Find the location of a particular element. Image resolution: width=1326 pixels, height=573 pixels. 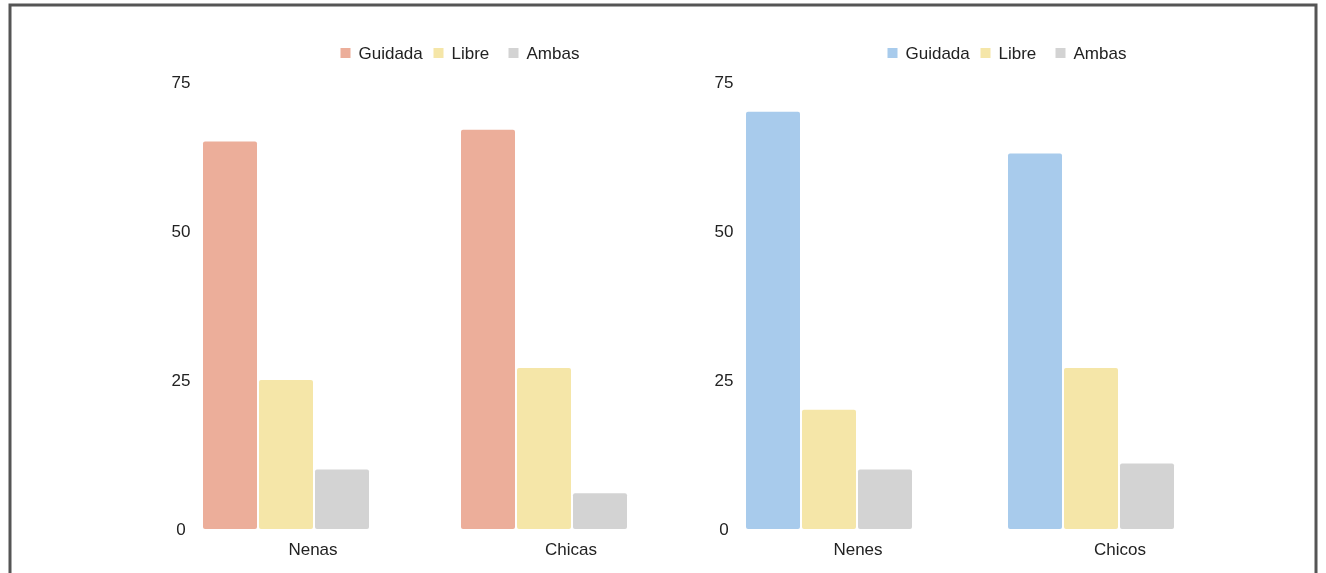

x-tick-label: Nenes is located at coordinates (858, 549).